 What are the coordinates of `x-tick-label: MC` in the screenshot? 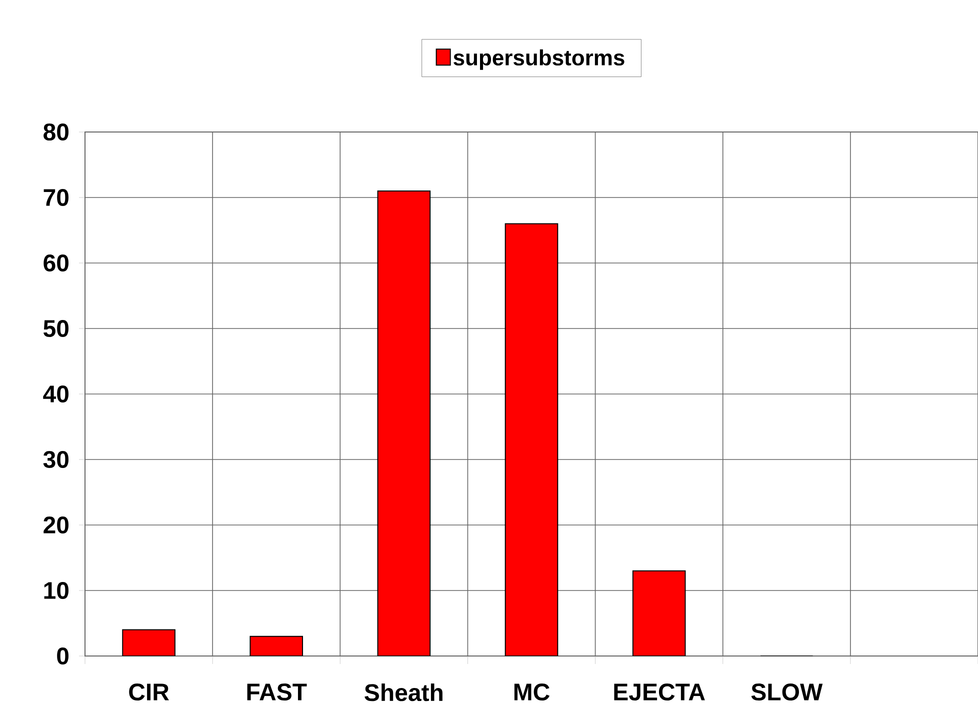 It's located at (532, 692).